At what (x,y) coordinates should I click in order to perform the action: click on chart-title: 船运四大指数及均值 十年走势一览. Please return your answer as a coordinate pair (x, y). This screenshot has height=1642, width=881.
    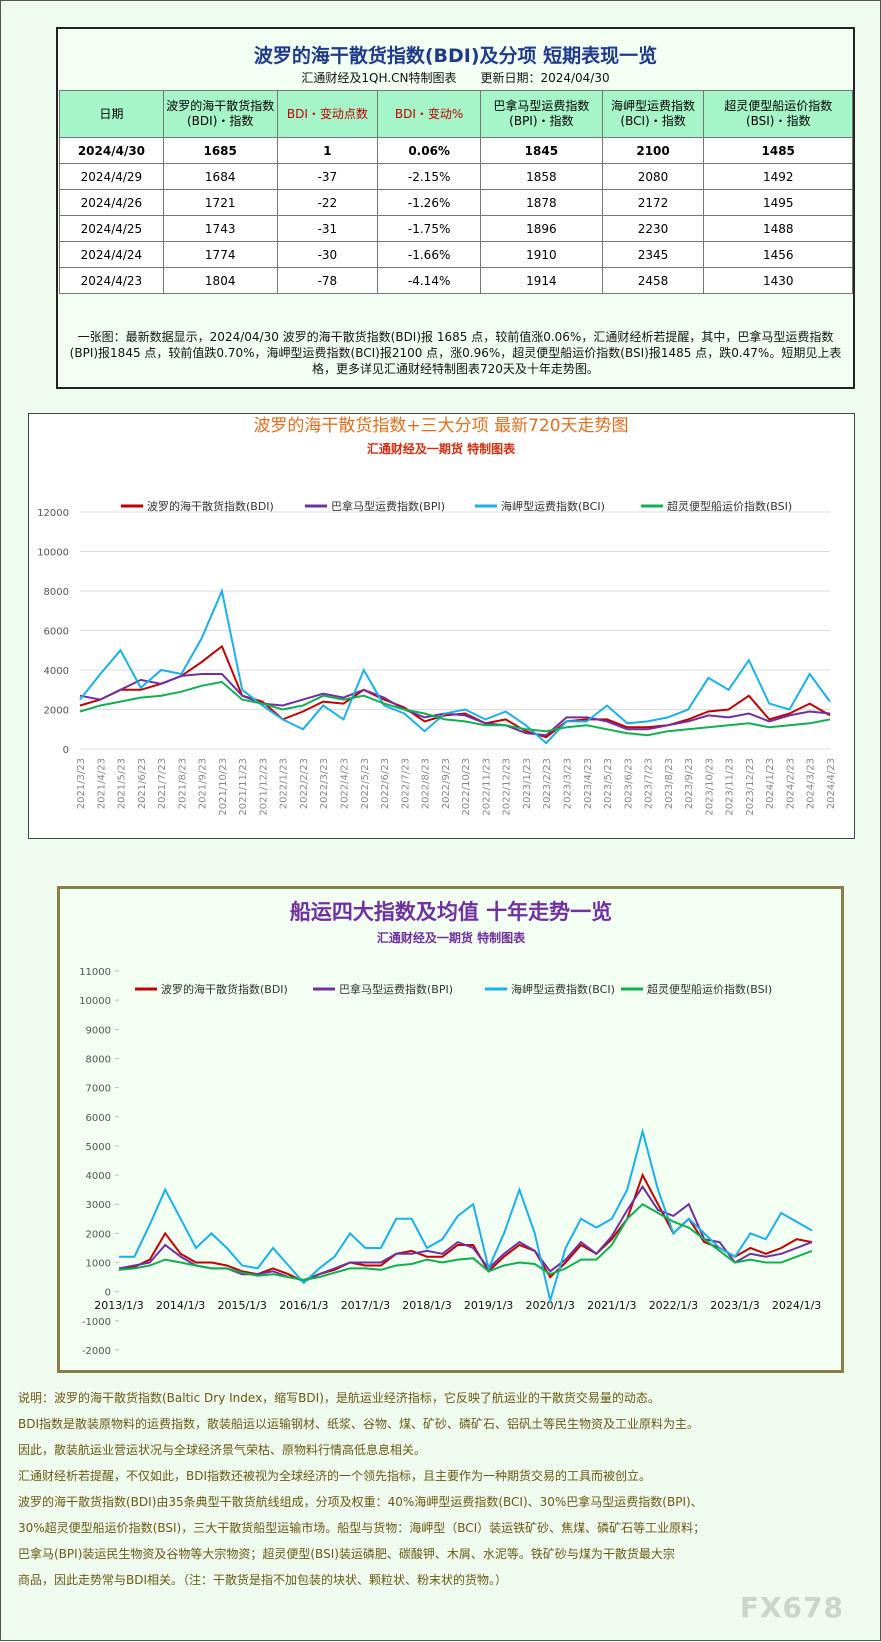
    Looking at the image, I should click on (451, 912).